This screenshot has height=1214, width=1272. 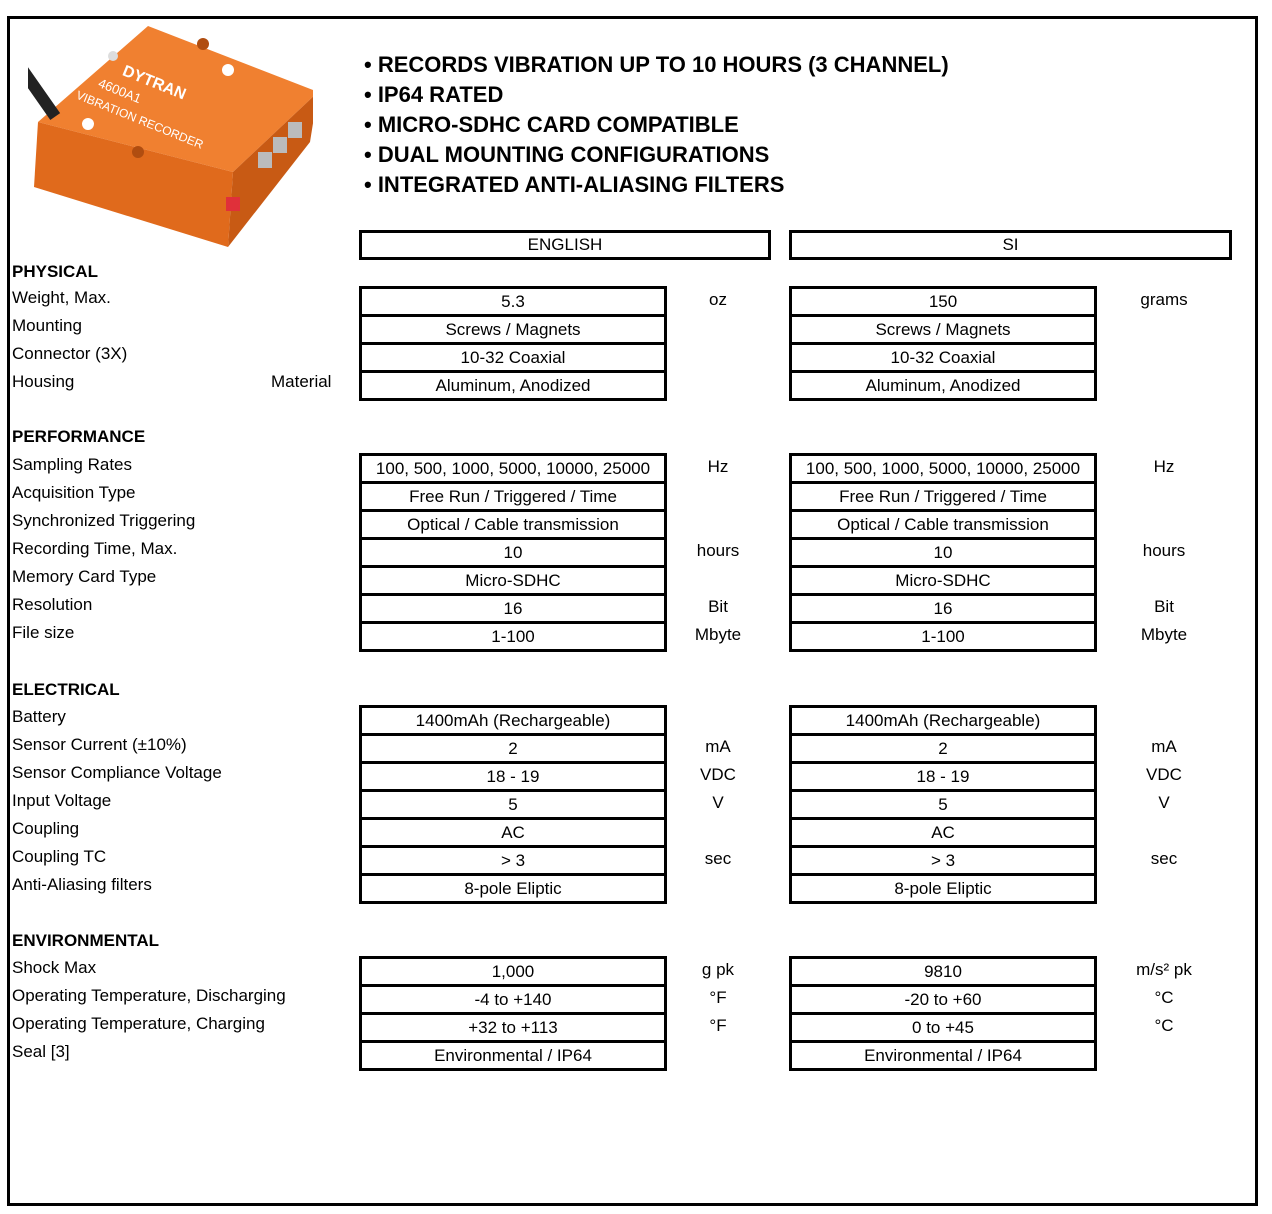 What do you see at coordinates (718, 299) in the screenshot?
I see `english-unit: oz` at bounding box center [718, 299].